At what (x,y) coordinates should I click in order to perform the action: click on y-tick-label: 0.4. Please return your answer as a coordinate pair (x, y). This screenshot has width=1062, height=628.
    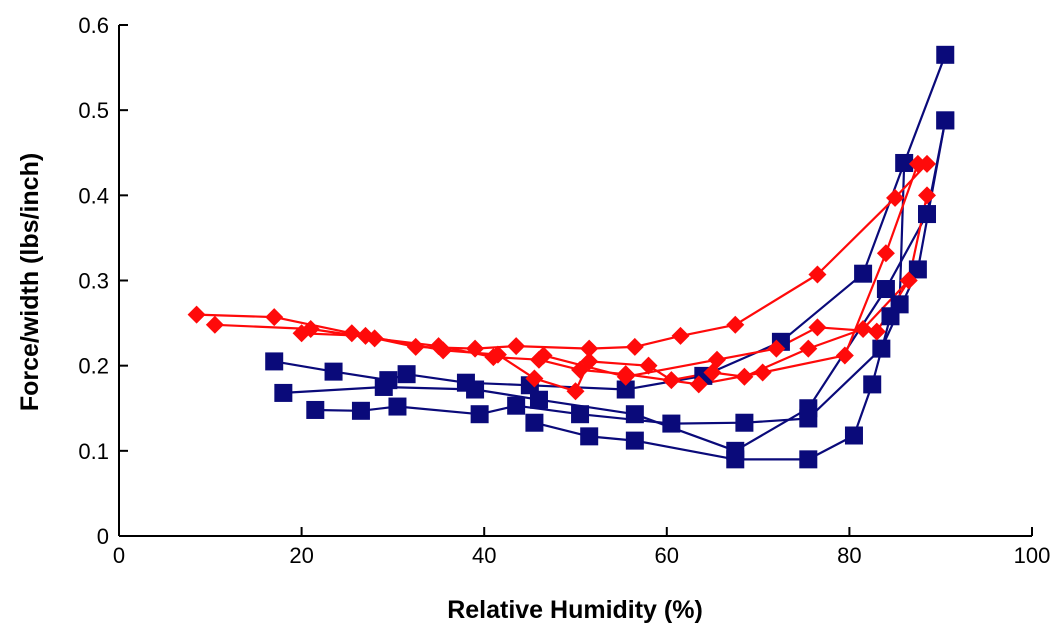
    Looking at the image, I should click on (93, 195).